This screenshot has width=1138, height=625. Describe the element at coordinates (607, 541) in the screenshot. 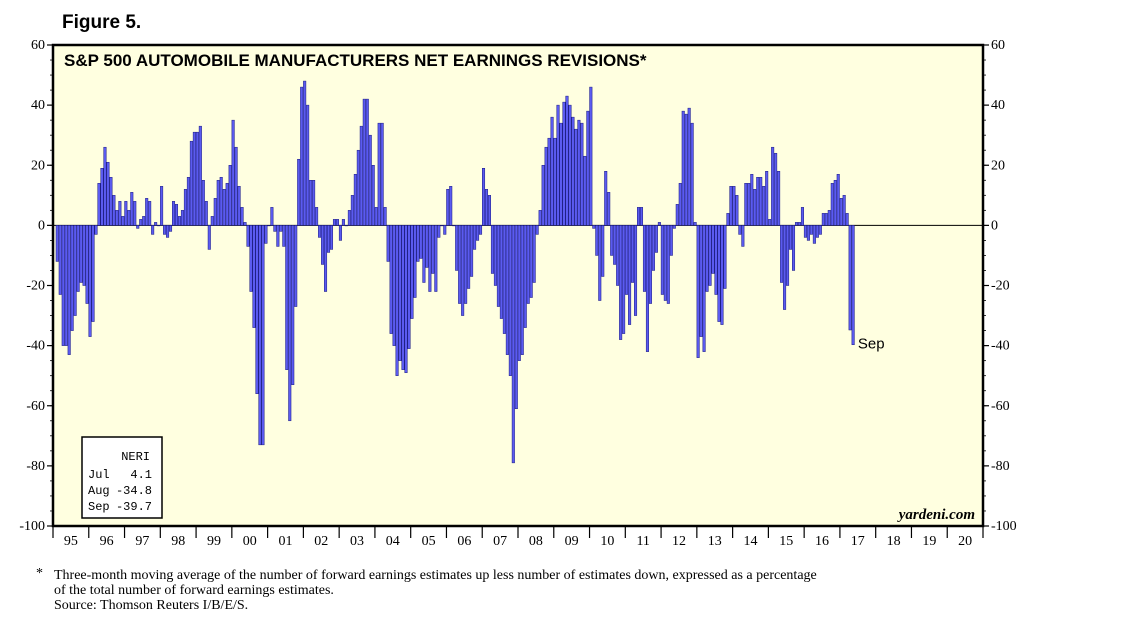

I see `x-tick-label: 10` at that location.